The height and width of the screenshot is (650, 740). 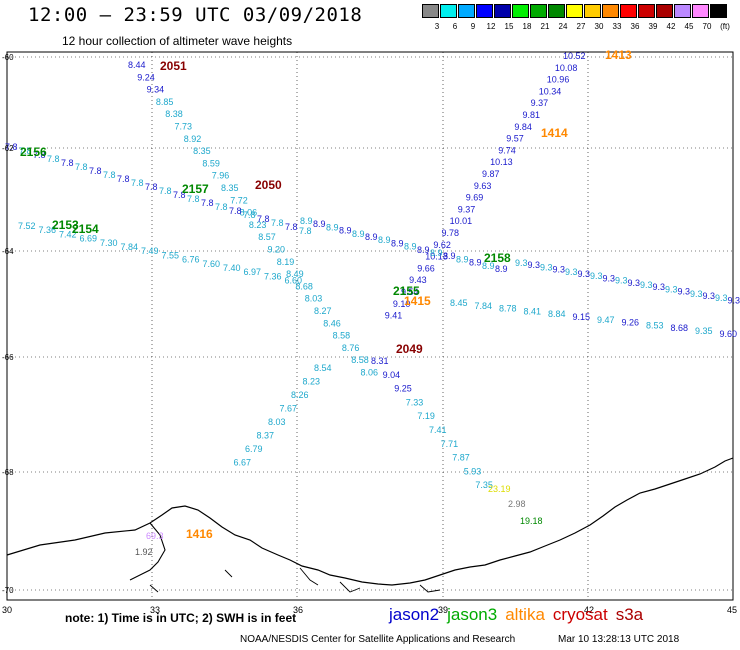 I want to click on y-tick-label: -64, so click(x=8, y=251).